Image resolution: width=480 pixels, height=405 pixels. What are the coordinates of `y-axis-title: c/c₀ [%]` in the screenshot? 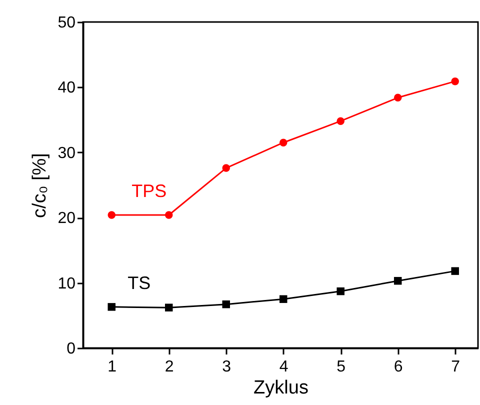 It's located at (40, 185).